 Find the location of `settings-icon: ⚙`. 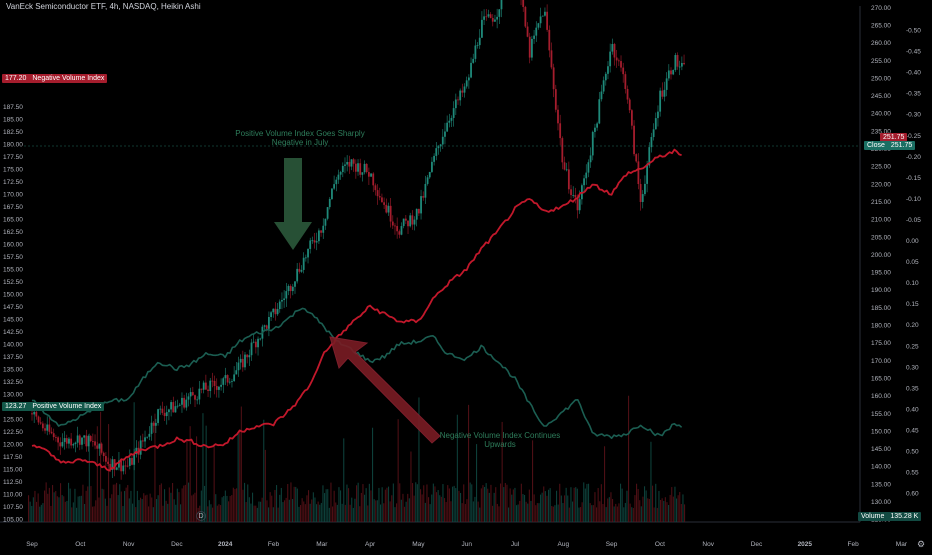

settings-icon: ⚙ is located at coordinates (921, 544).